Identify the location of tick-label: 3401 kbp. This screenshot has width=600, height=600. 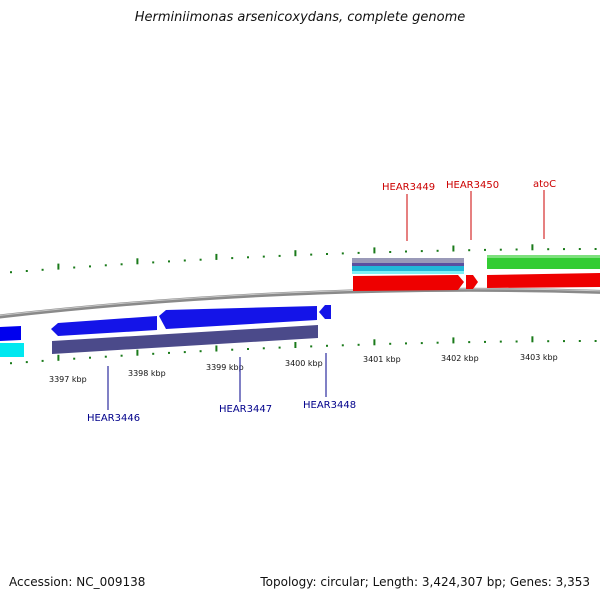
(382, 359).